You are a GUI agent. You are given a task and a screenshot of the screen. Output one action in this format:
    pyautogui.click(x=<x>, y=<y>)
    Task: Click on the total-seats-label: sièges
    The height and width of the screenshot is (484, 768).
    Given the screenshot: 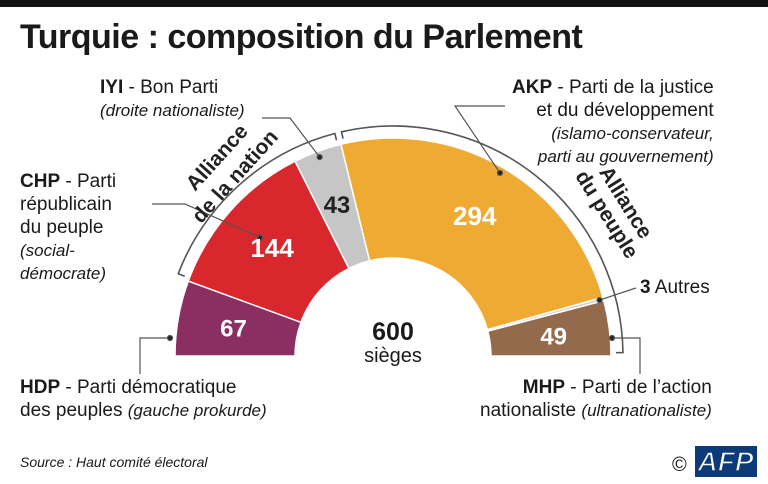 What is the action you would take?
    pyautogui.click(x=393, y=356)
    